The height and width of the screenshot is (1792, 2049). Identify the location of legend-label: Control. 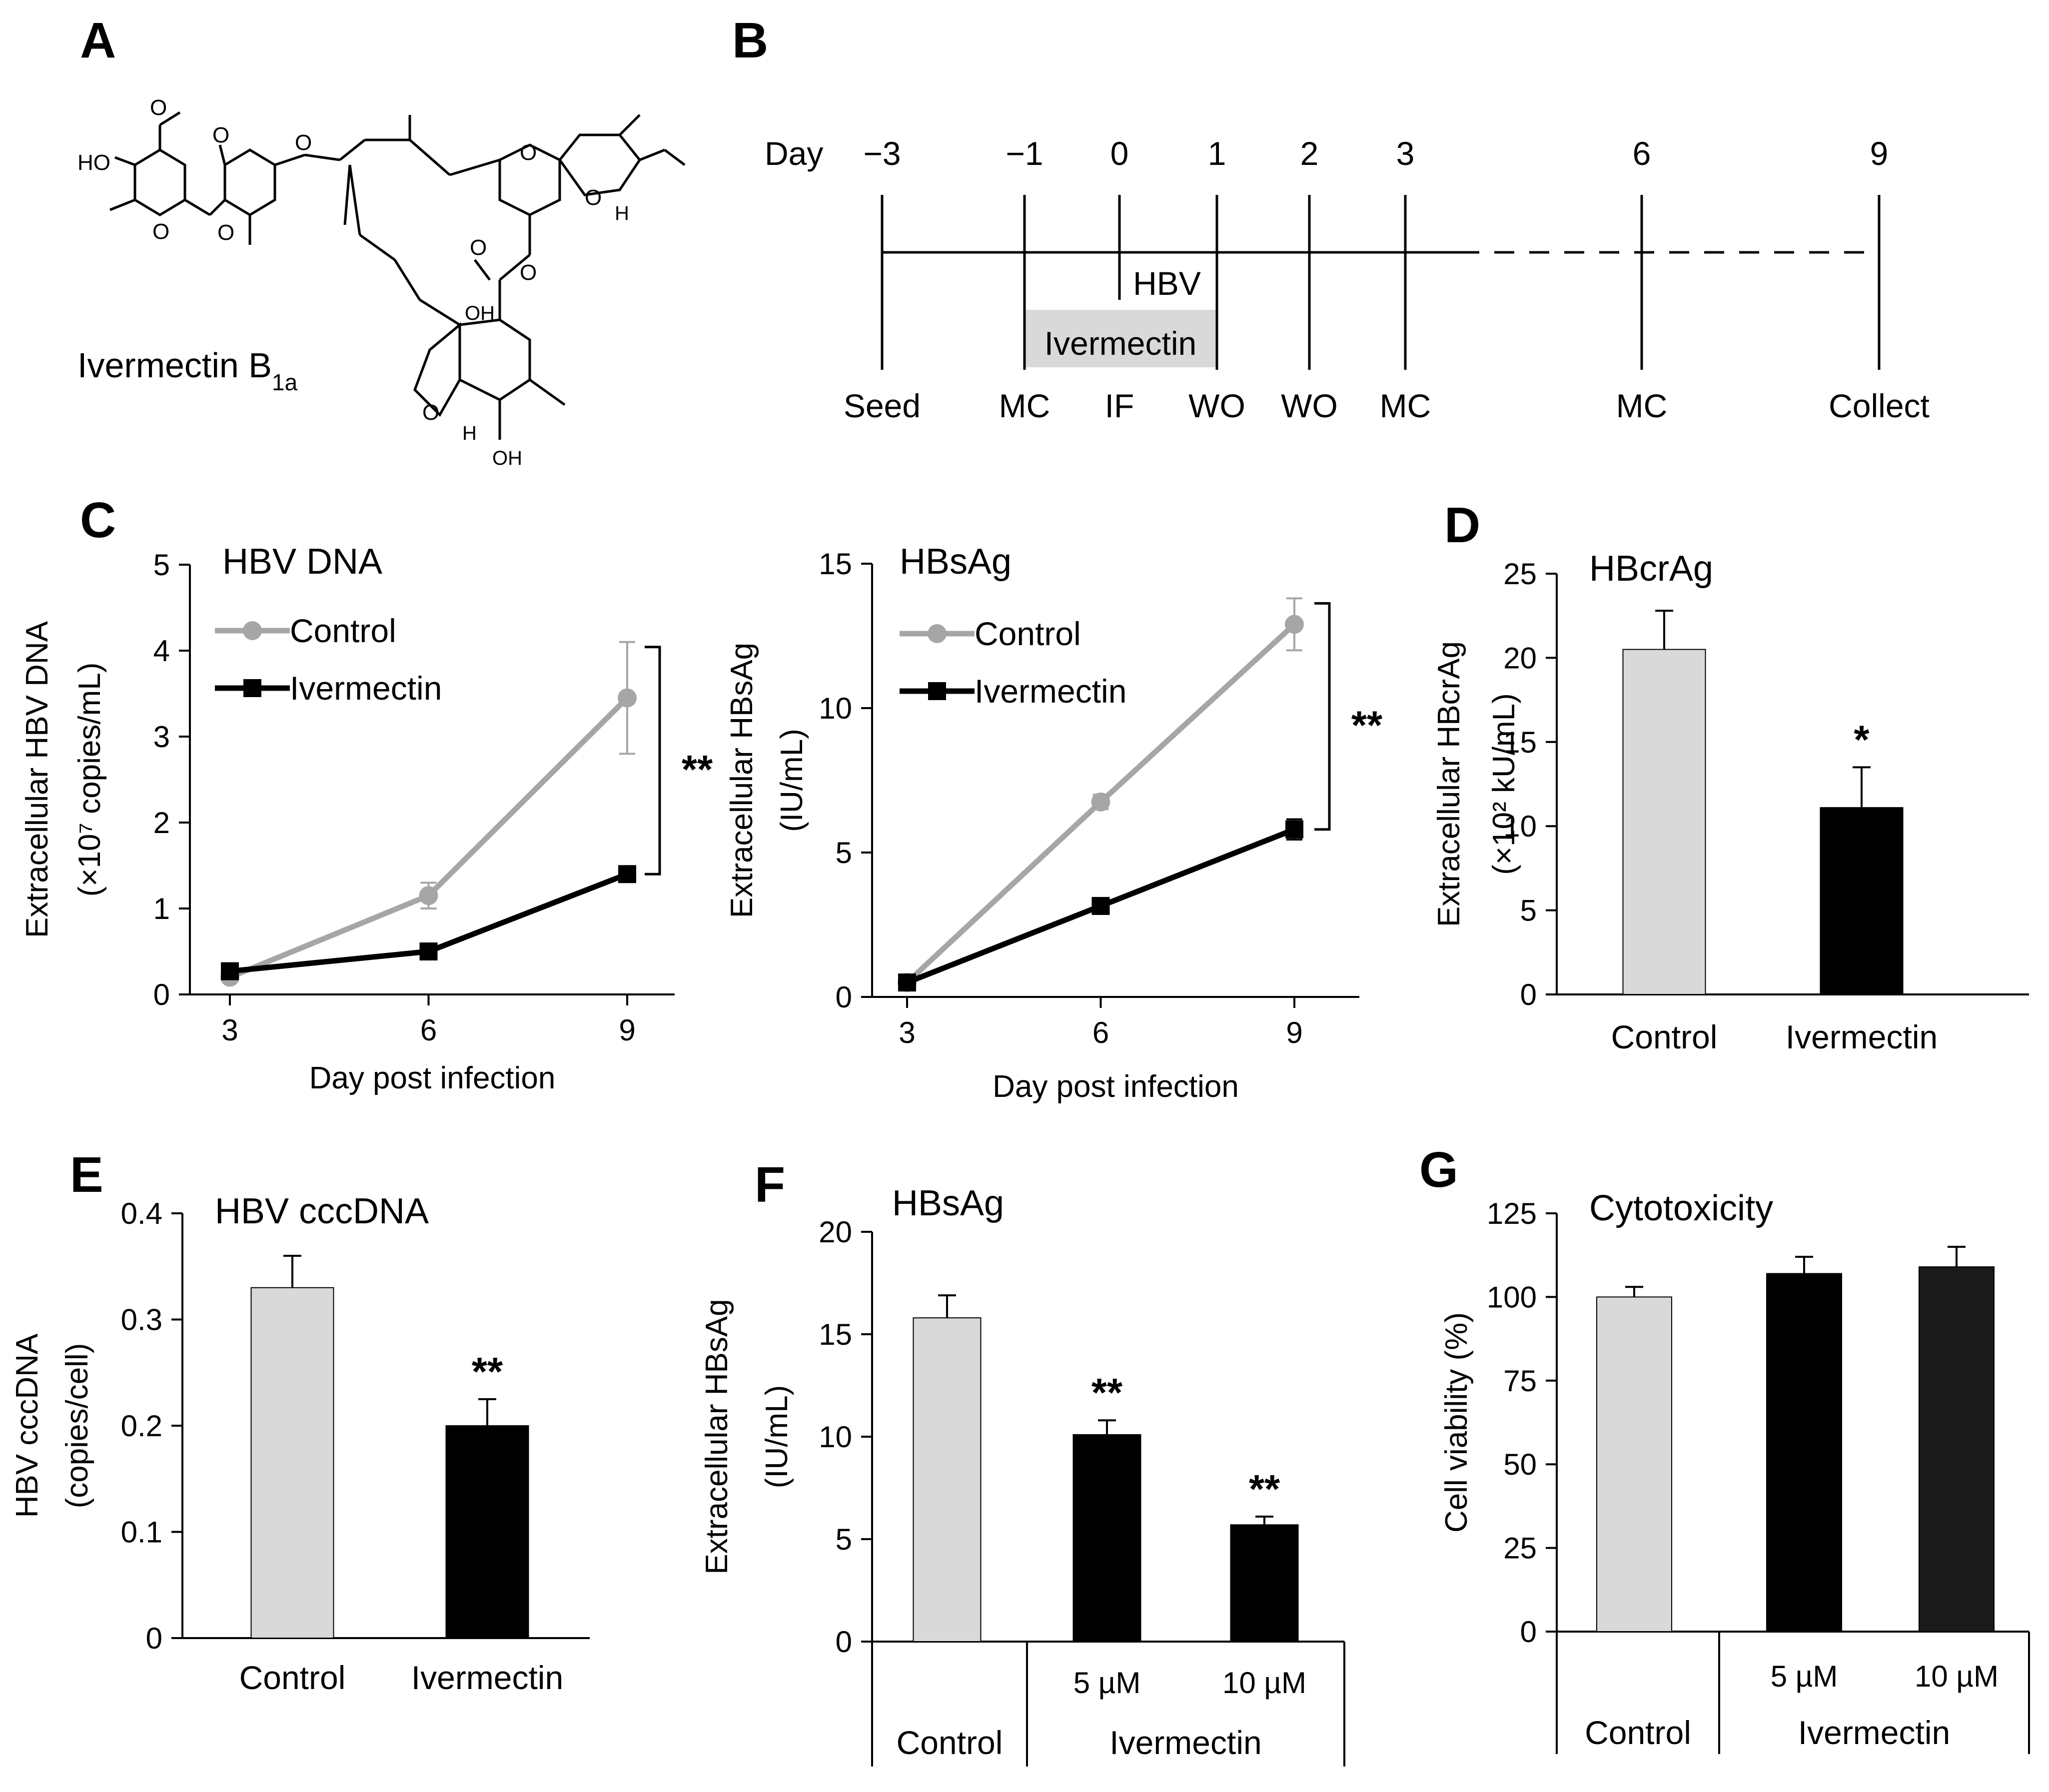
(343, 631).